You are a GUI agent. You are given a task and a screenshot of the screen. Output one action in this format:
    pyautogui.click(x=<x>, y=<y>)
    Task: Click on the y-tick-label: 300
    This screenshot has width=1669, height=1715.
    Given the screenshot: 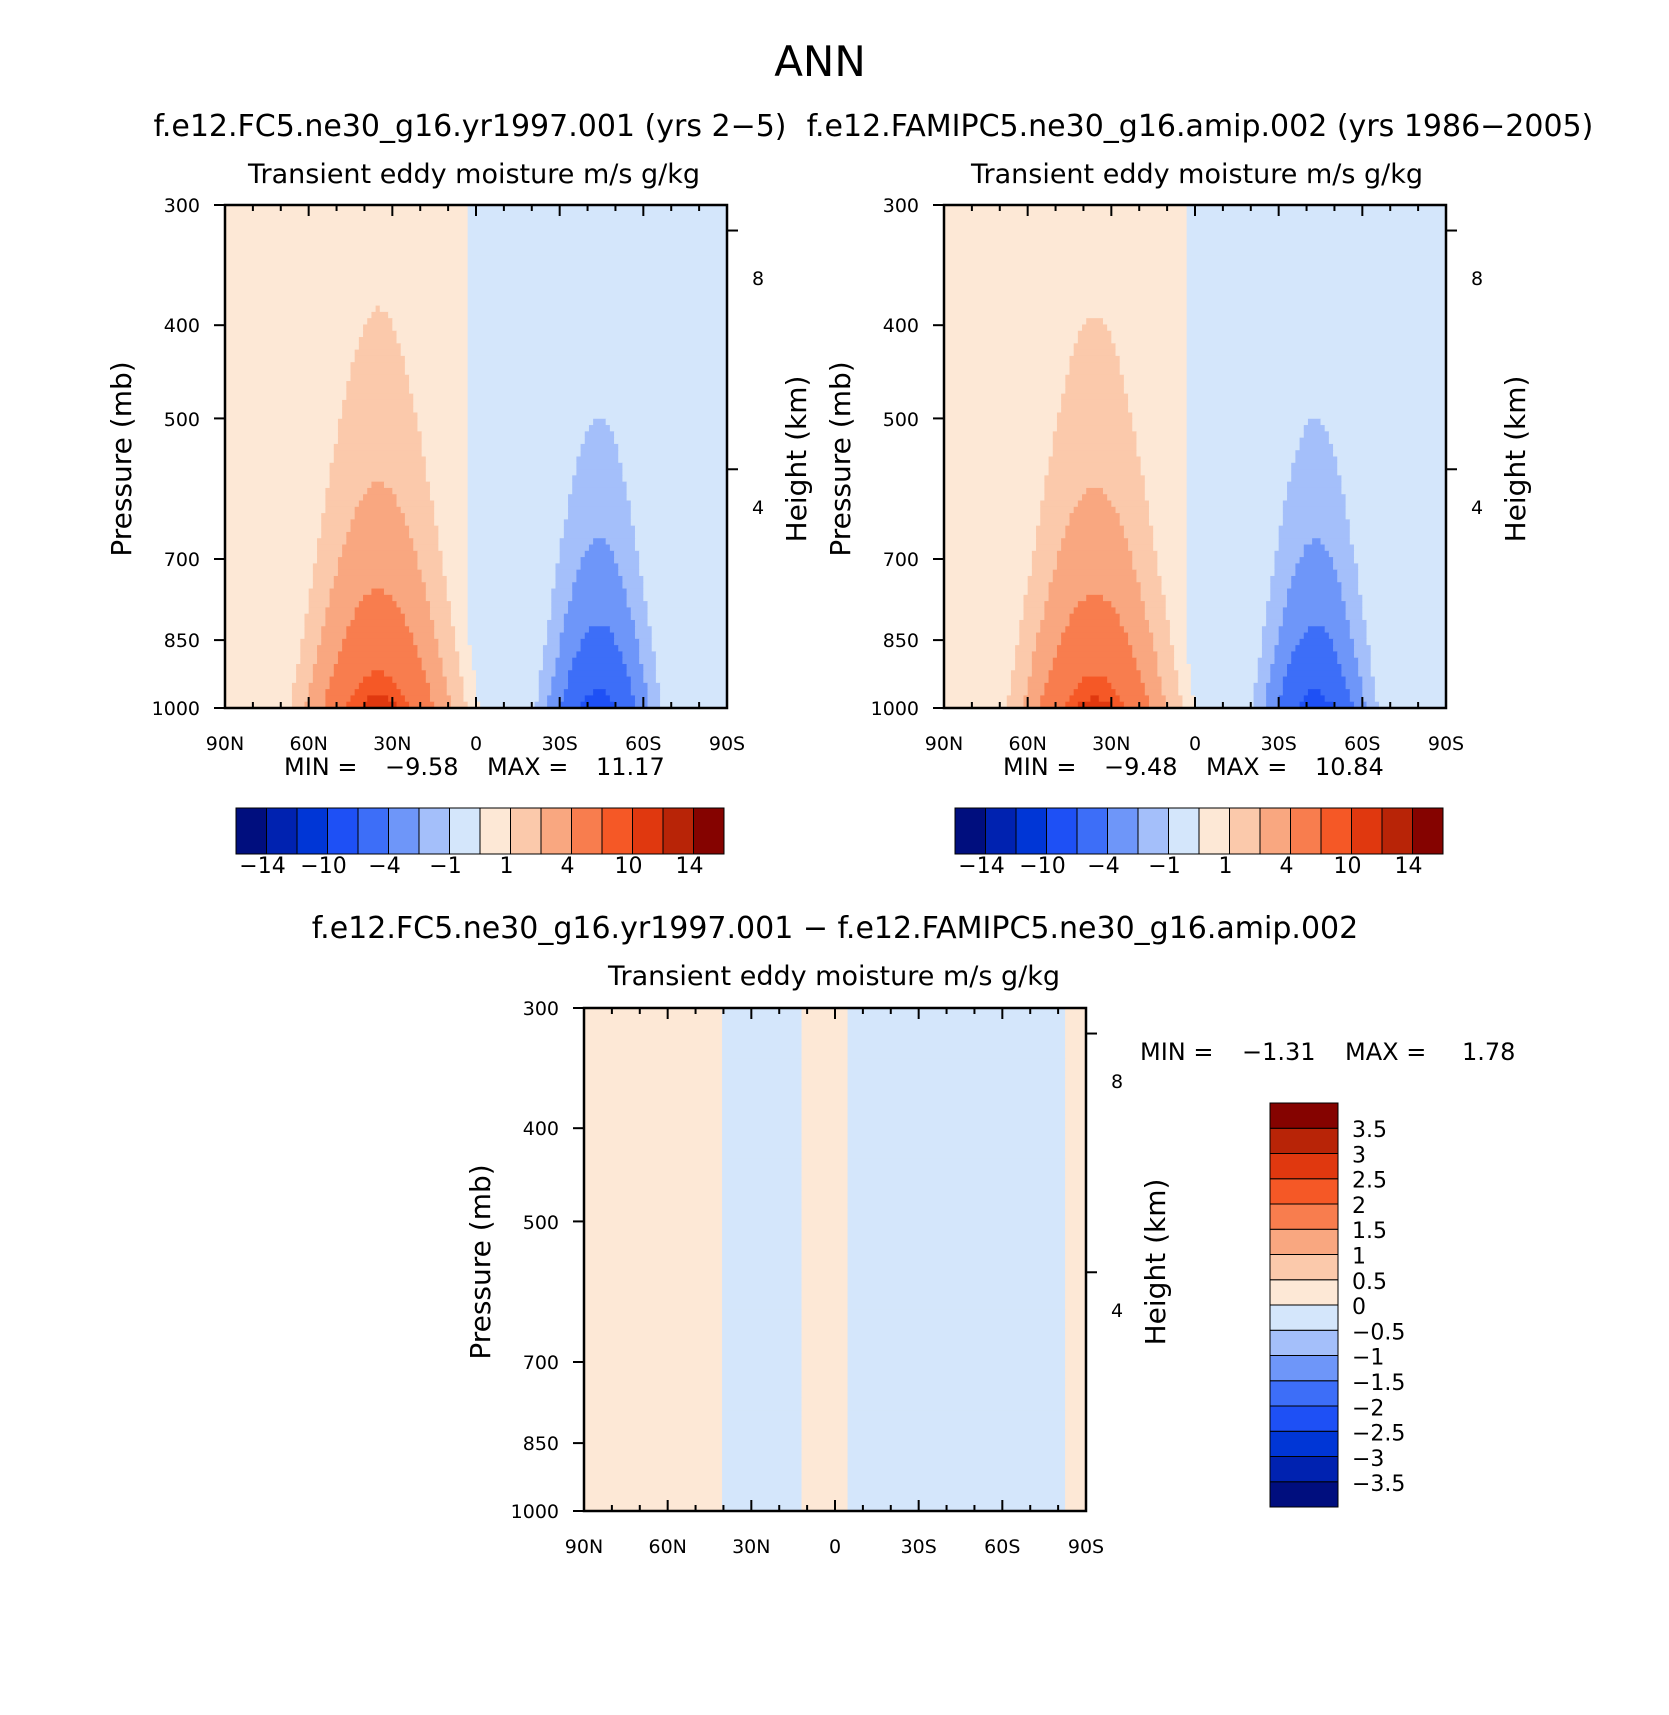 What is the action you would take?
    pyautogui.click(x=182, y=206)
    